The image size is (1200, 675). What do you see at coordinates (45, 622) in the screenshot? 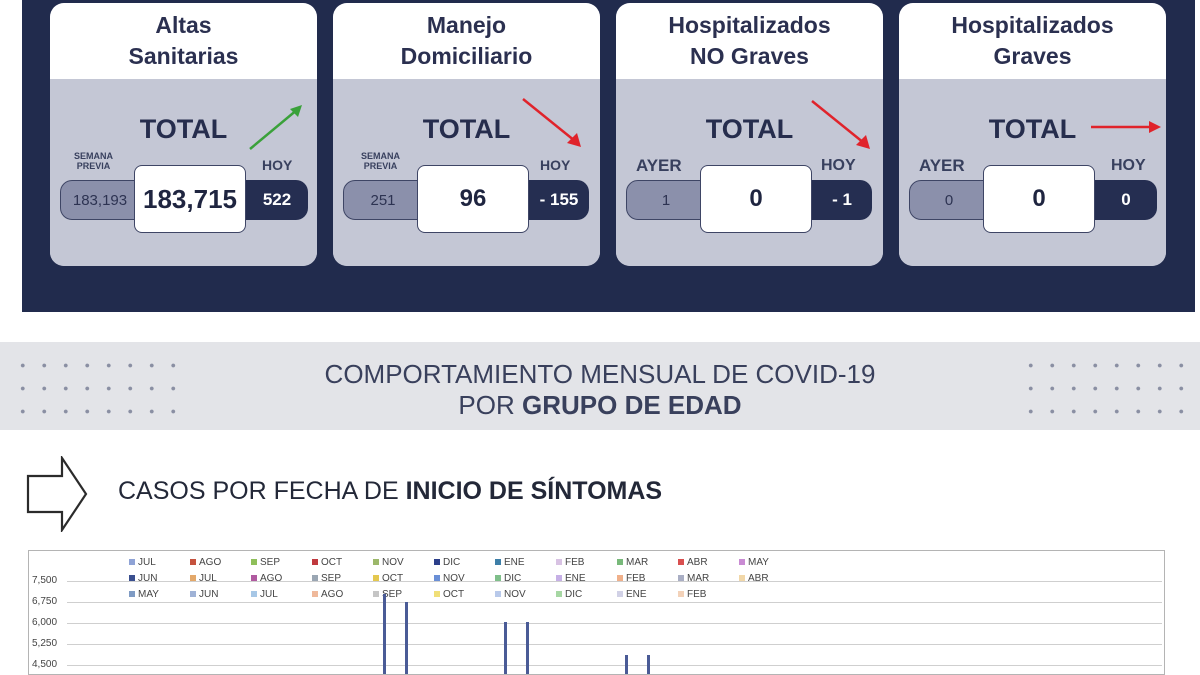
I see `y-tick-label: 6,000` at bounding box center [45, 622].